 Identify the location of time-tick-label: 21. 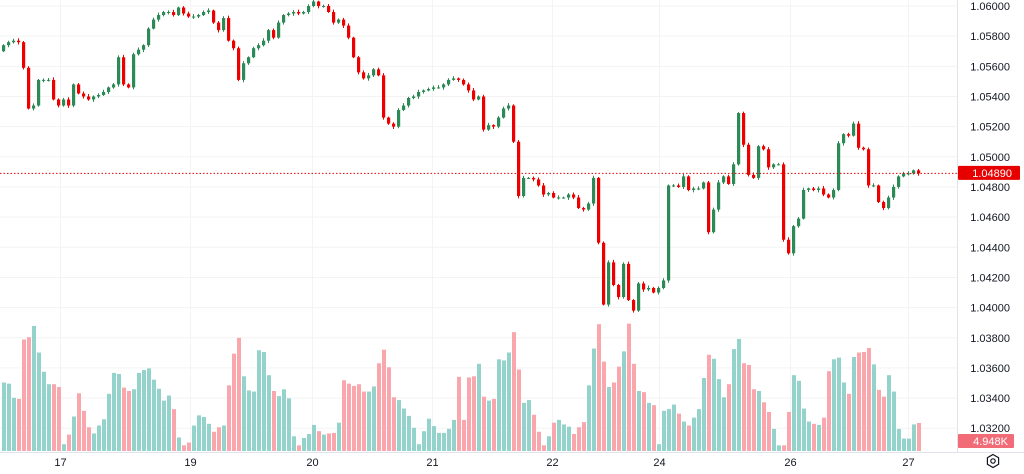
(432, 463).